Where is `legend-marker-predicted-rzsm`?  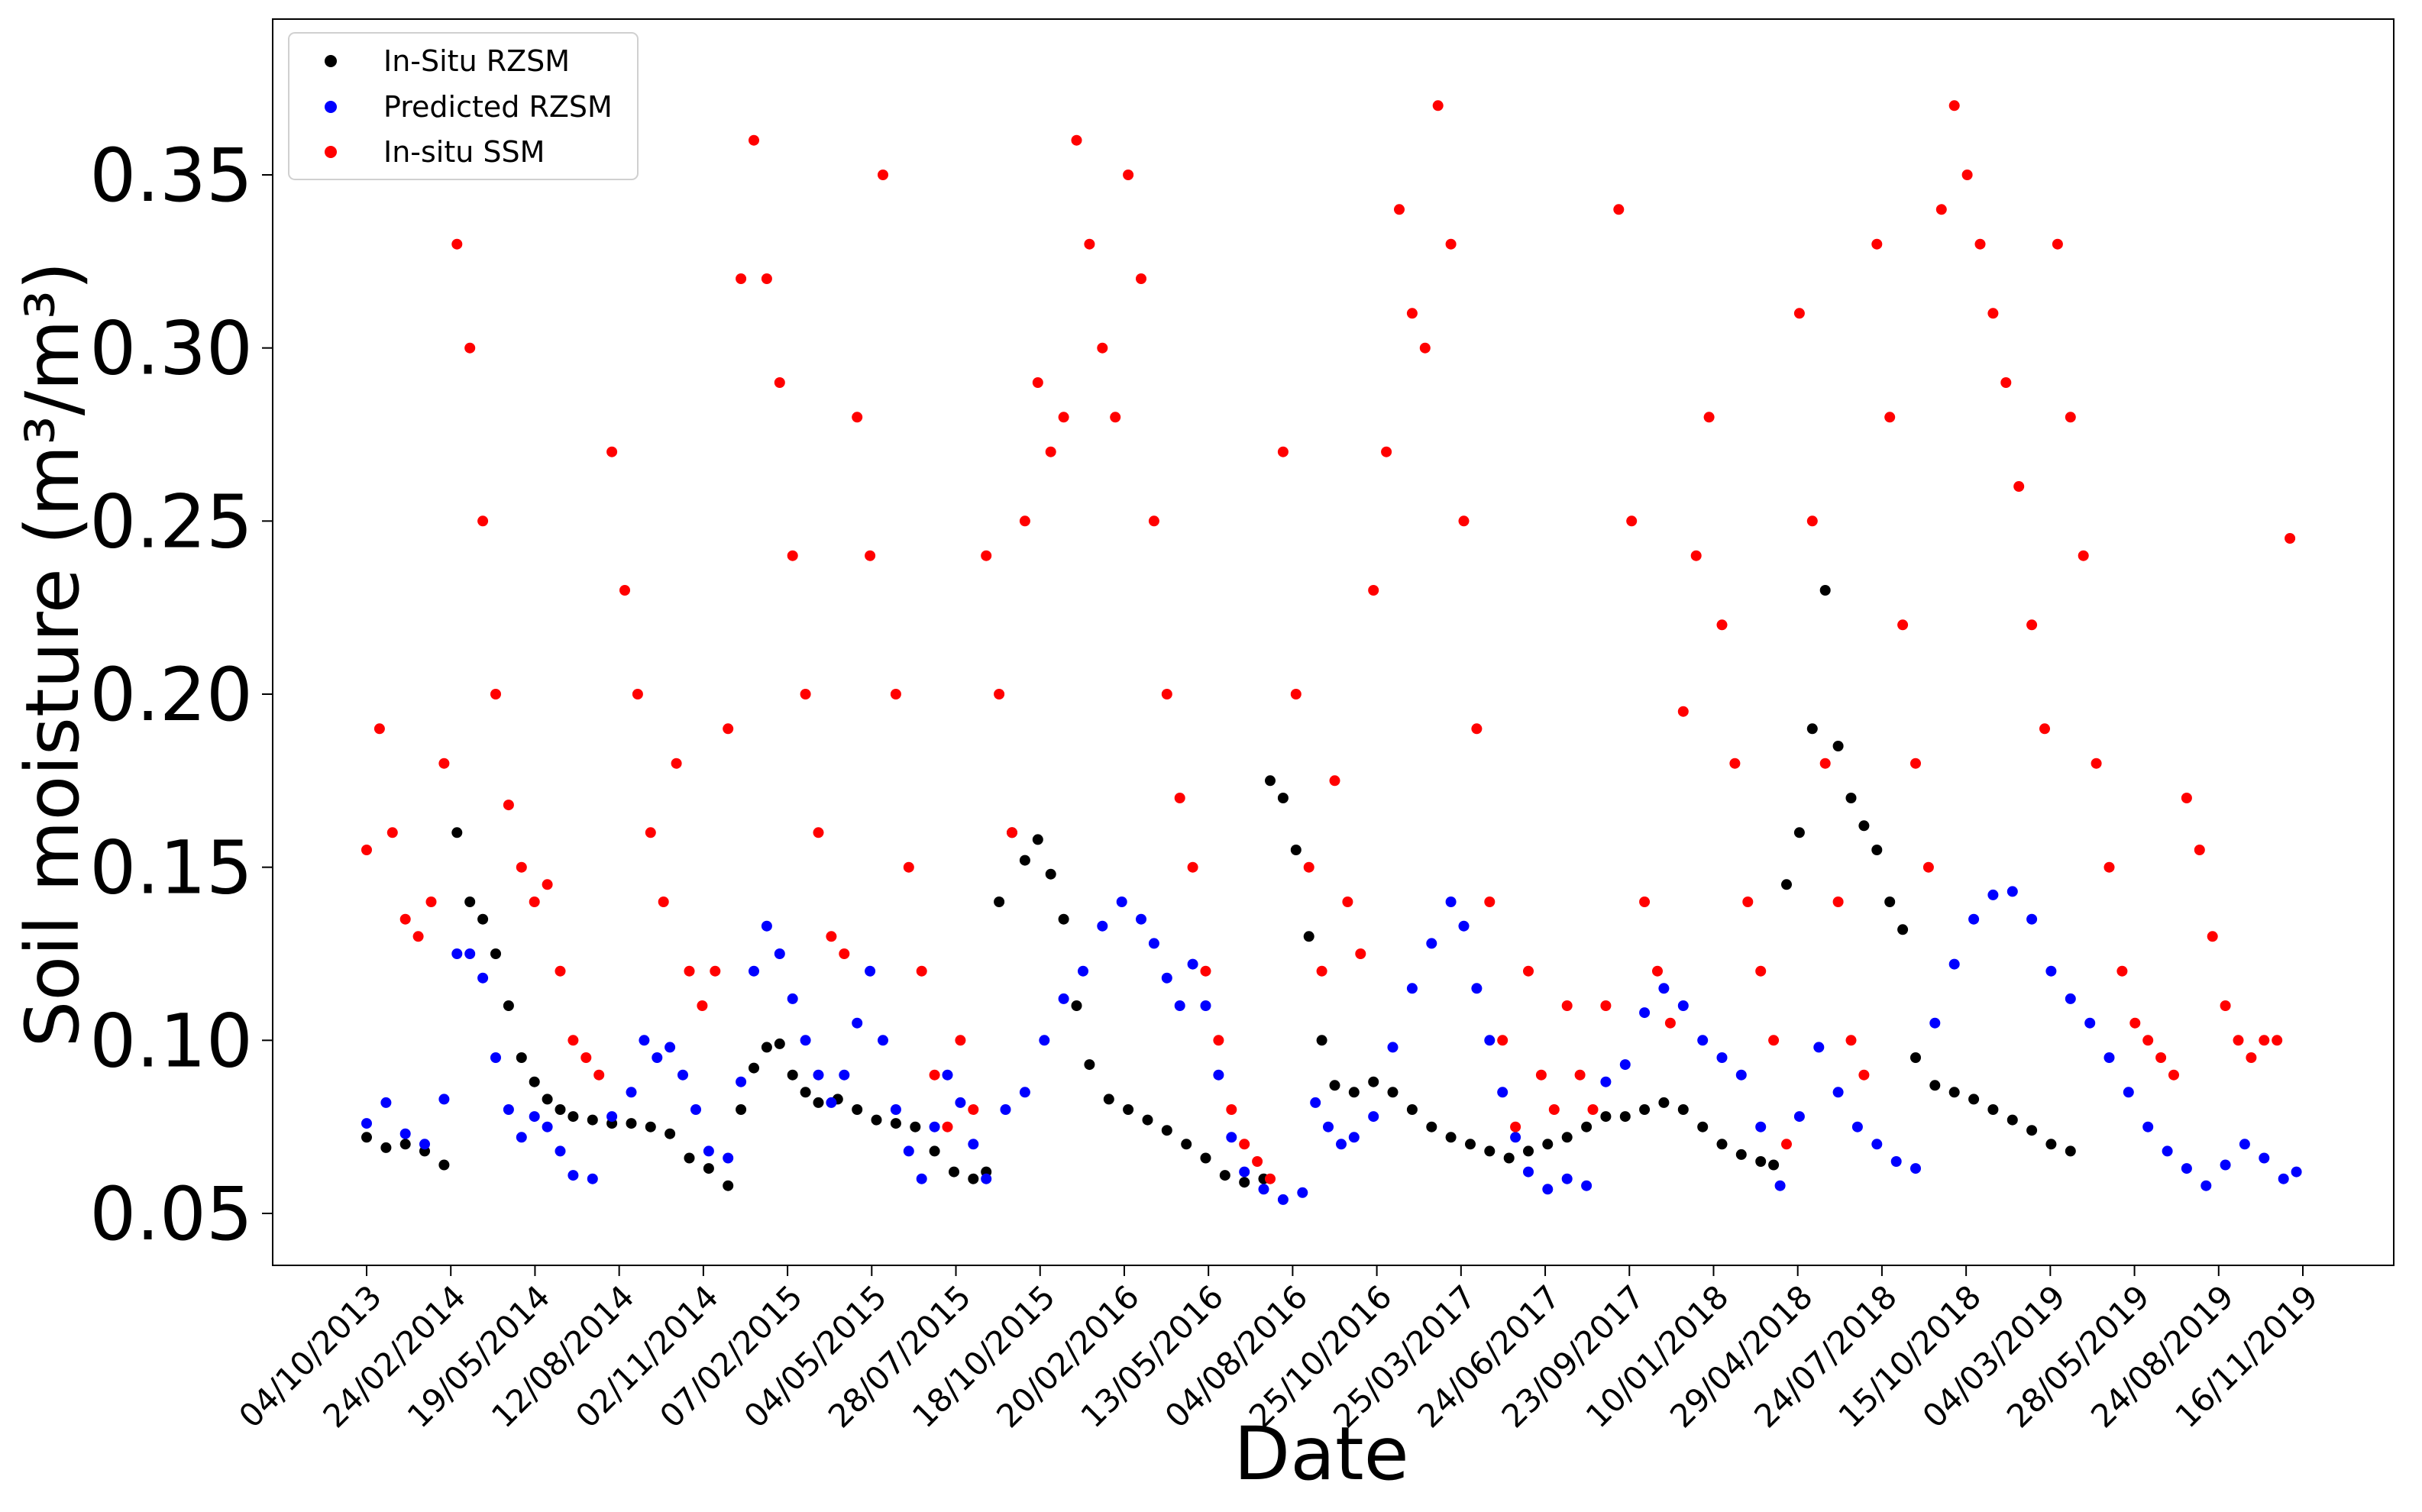 legend-marker-predicted-rzsm is located at coordinates (331, 107).